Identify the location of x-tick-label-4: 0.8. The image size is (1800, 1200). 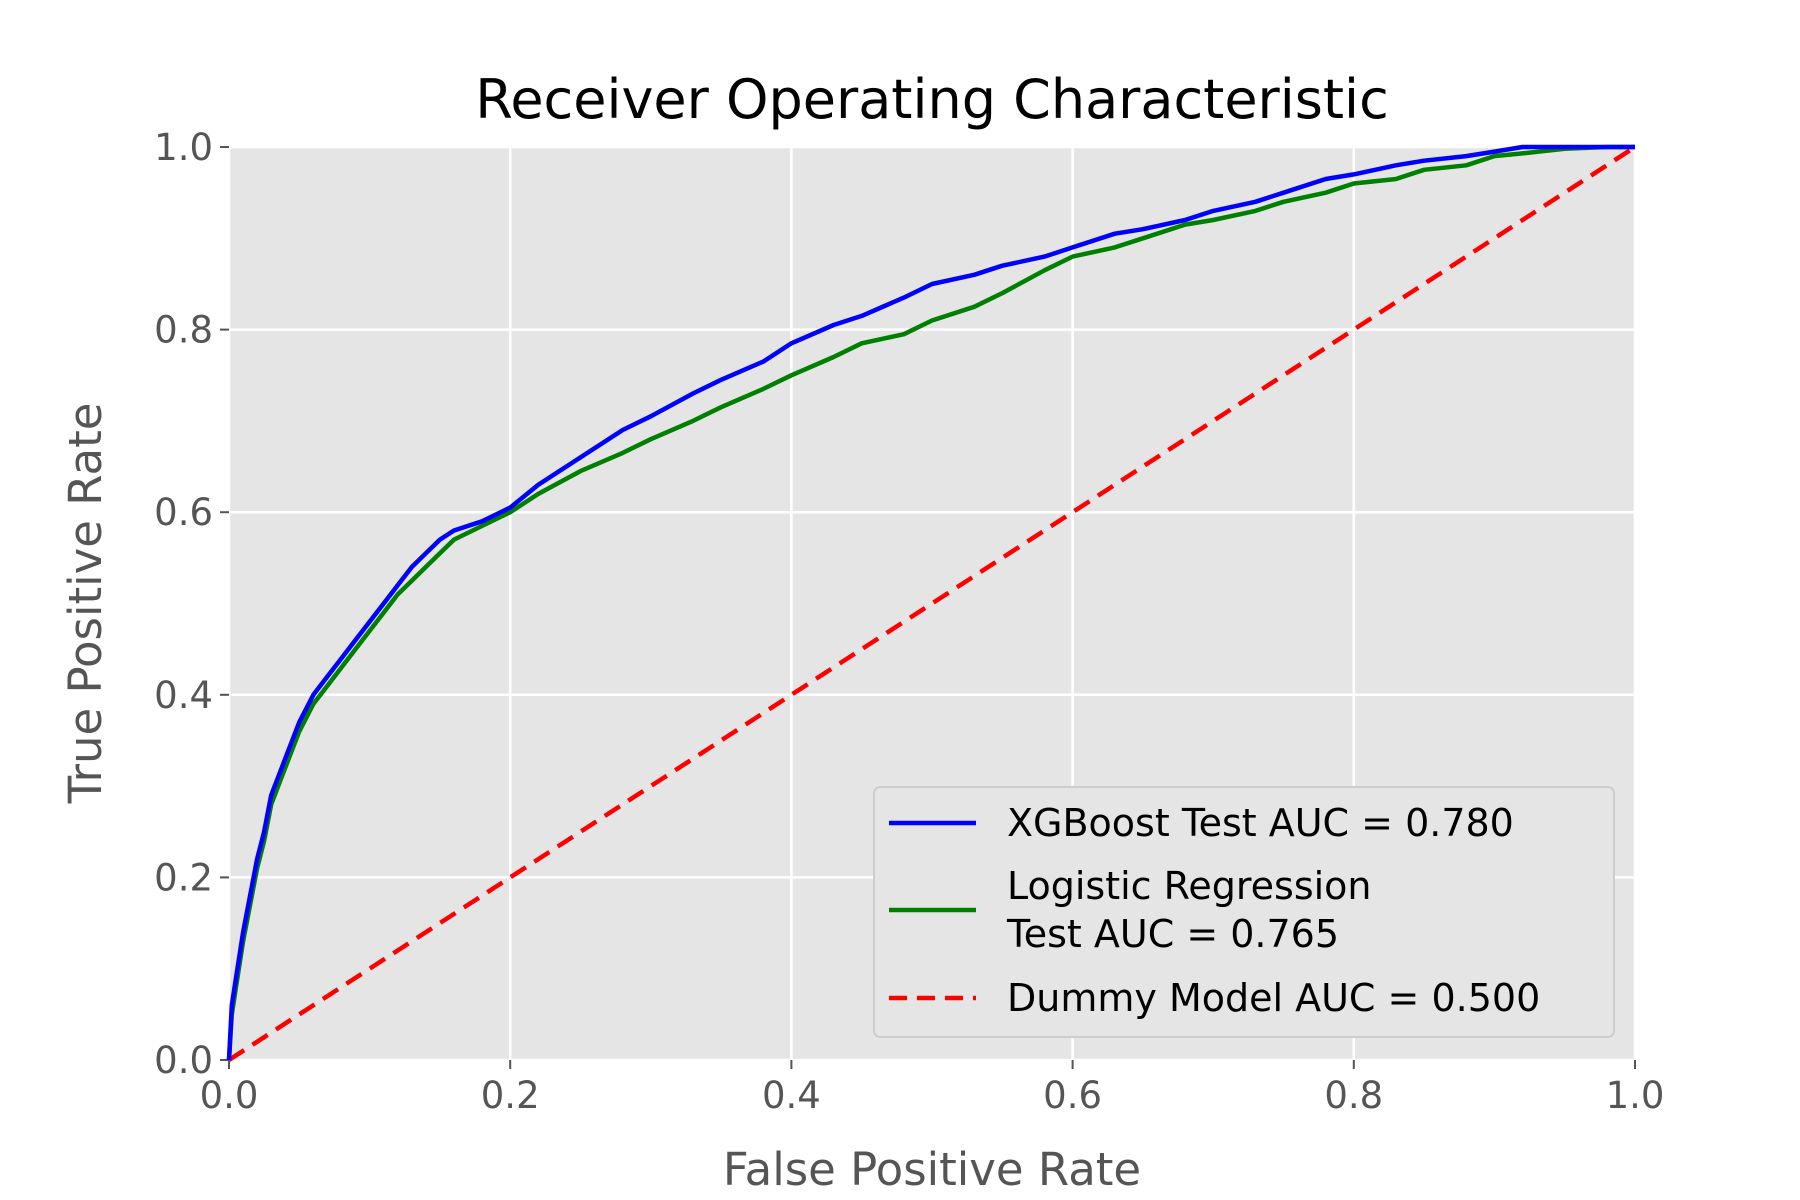
(1353, 1095).